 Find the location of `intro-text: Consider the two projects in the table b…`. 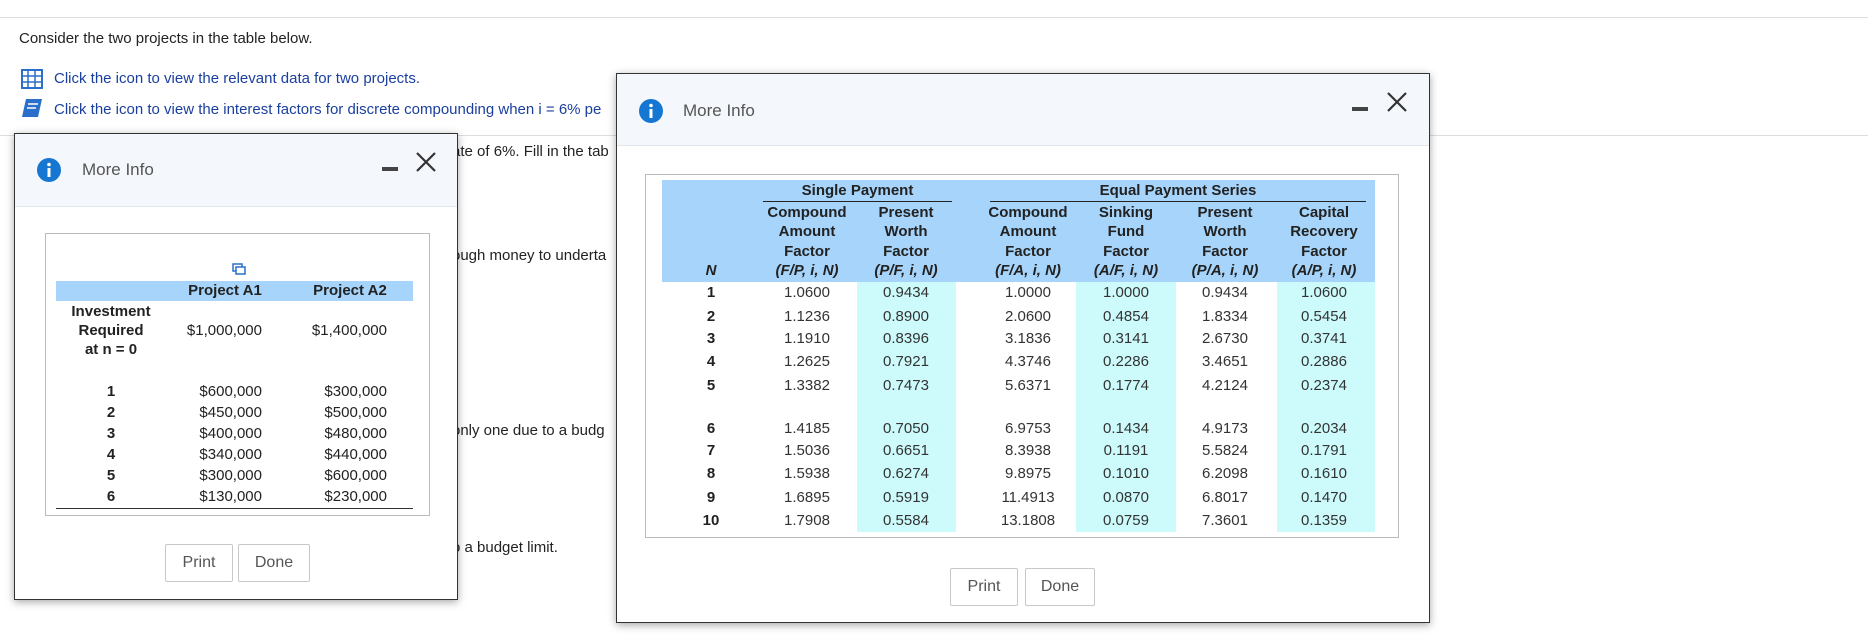

intro-text: Consider the two projects in the table b… is located at coordinates (166, 38).